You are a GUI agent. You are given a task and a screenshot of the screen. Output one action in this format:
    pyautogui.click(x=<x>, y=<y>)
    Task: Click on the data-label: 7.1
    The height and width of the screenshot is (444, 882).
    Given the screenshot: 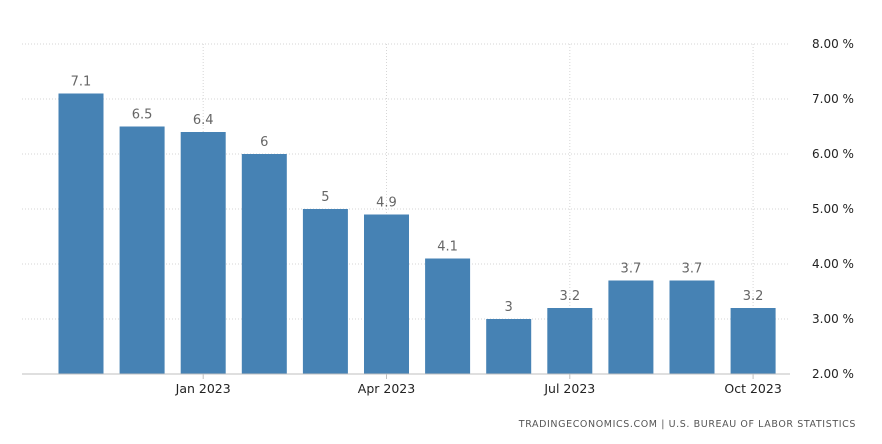 What is the action you would take?
    pyautogui.click(x=81, y=82)
    